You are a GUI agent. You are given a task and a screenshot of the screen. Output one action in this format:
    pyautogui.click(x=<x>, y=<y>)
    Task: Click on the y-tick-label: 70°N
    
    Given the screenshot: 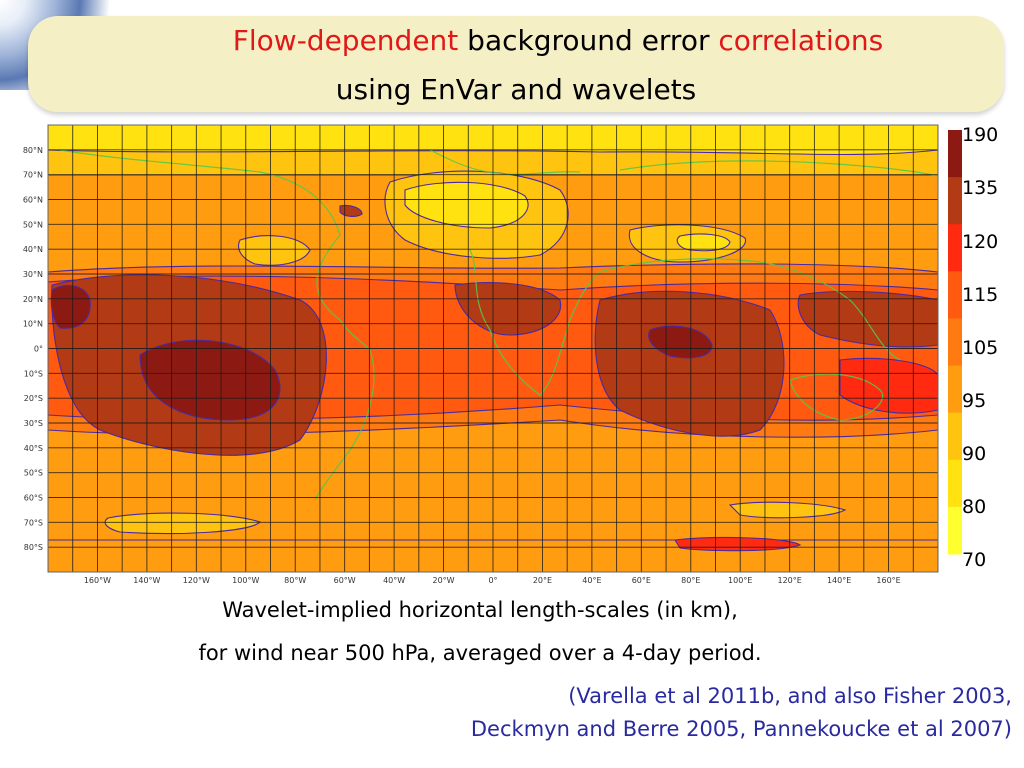 What is the action you would take?
    pyautogui.click(x=33, y=175)
    